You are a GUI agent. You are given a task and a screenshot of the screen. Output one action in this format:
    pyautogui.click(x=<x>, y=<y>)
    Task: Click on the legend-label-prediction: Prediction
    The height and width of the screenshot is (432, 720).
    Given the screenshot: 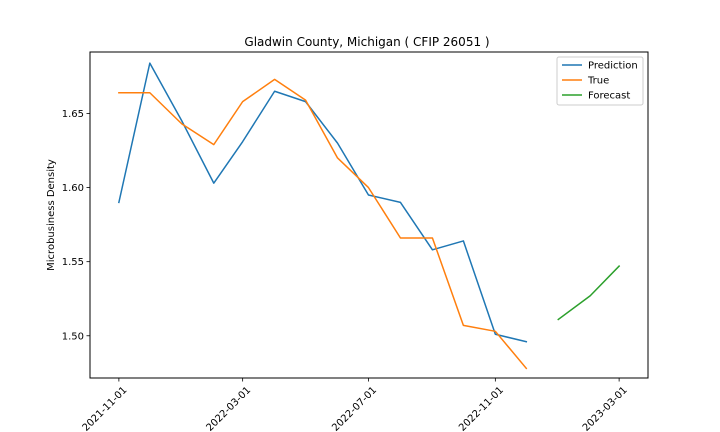 What is the action you would take?
    pyautogui.click(x=613, y=66)
    